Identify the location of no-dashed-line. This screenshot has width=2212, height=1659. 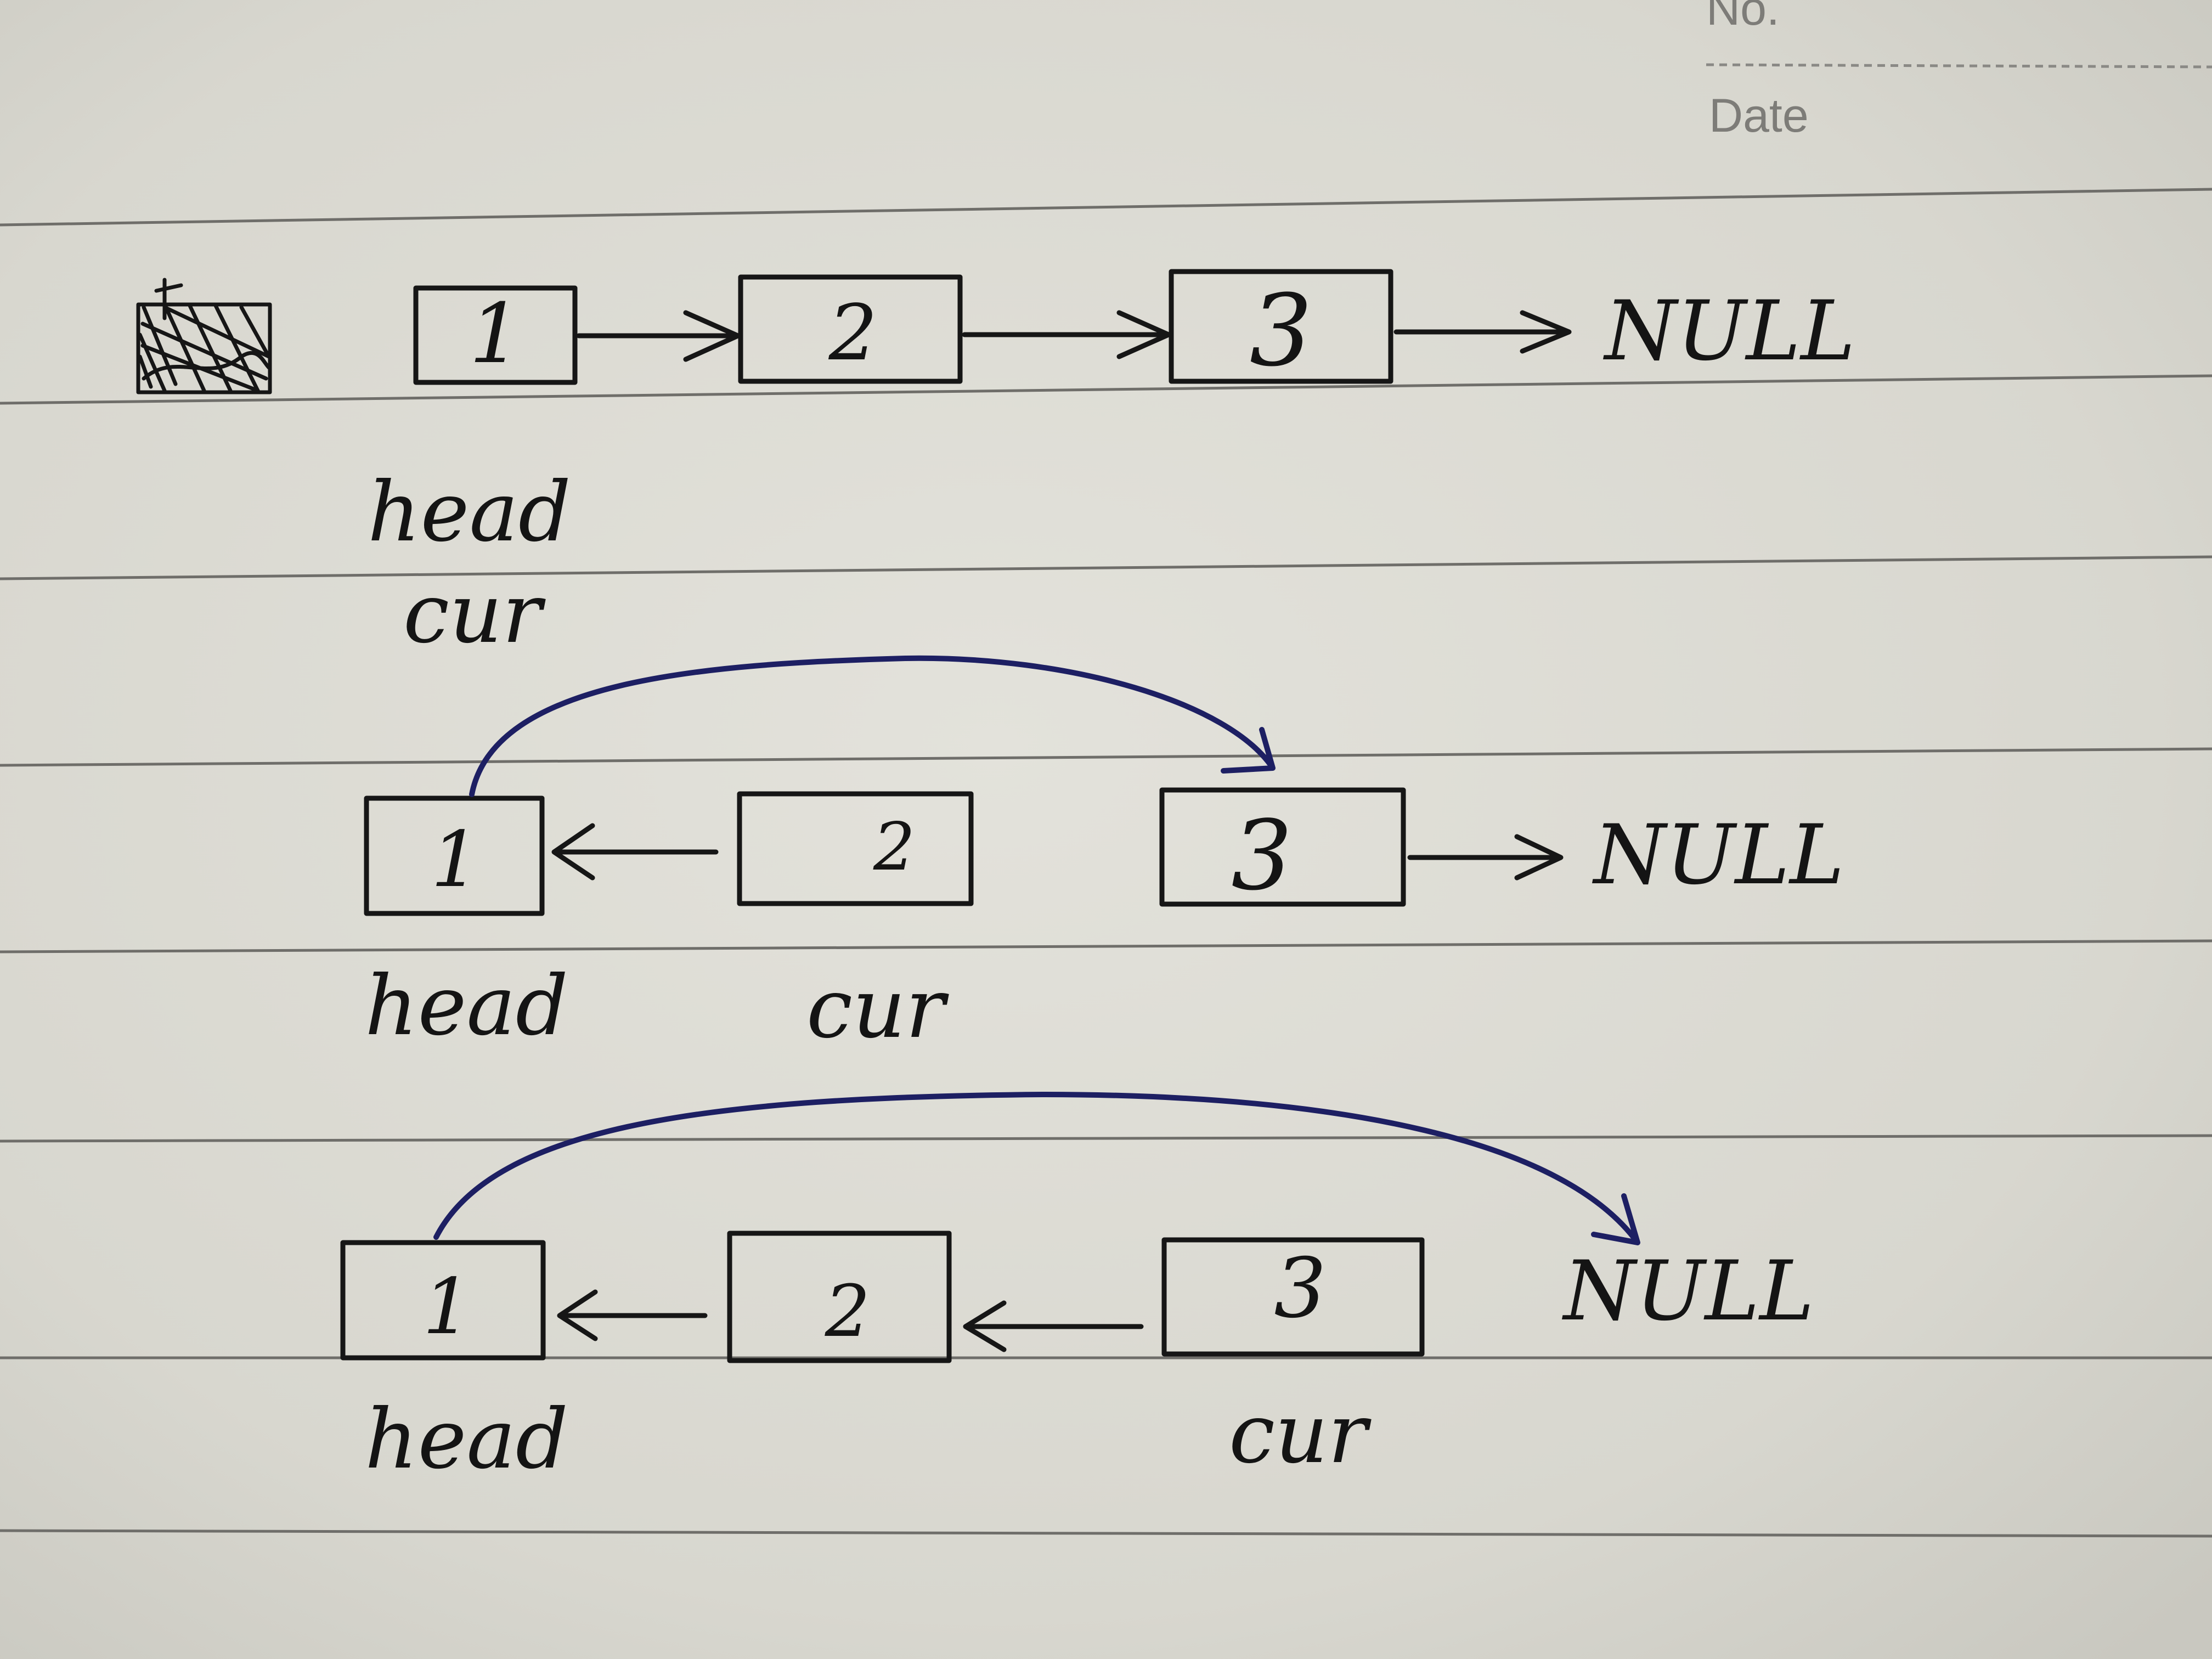
(1959, 66).